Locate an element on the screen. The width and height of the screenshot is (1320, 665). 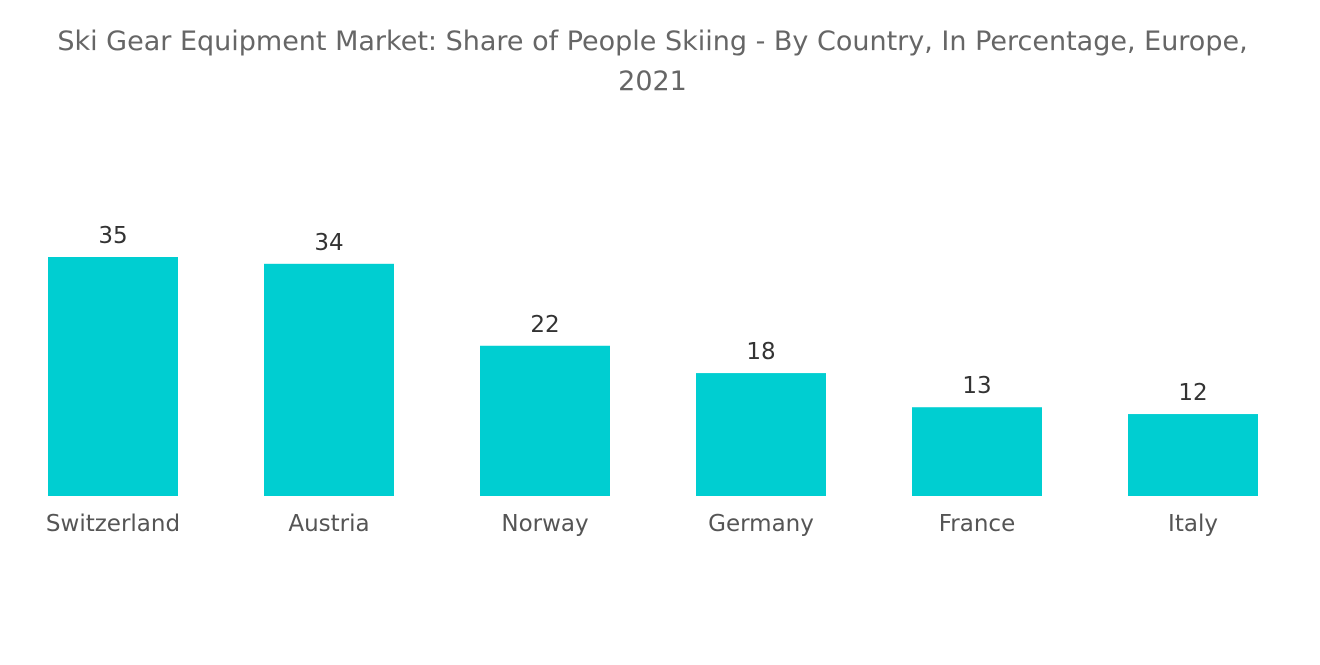
bar-norway is located at coordinates (545, 420).